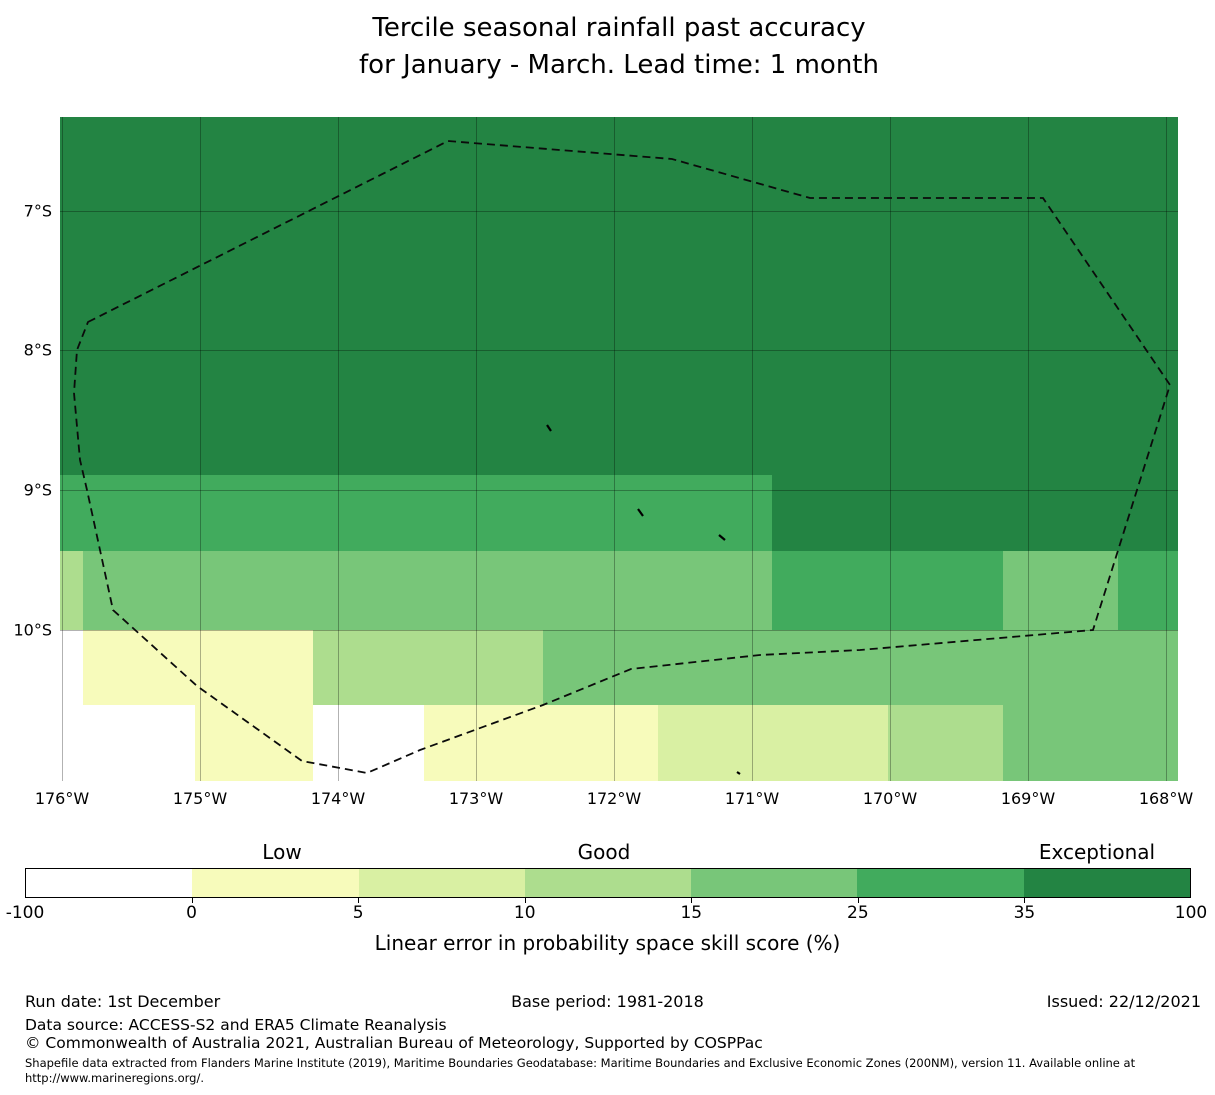 The height and width of the screenshot is (1095, 1215). Describe the element at coordinates (37, 211) in the screenshot. I see `y-tick-label: 7°S` at that location.